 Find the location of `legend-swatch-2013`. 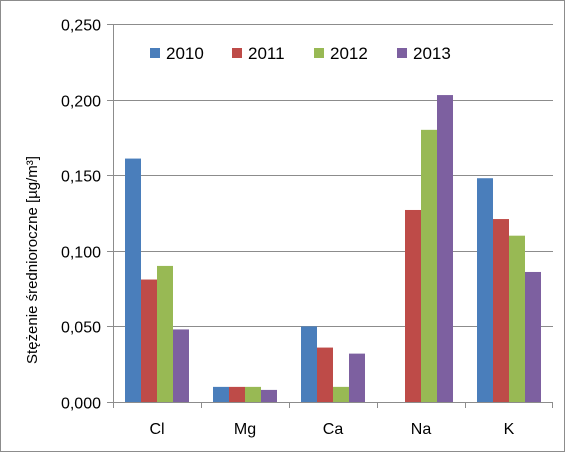

legend-swatch-2013 is located at coordinates (402, 53).